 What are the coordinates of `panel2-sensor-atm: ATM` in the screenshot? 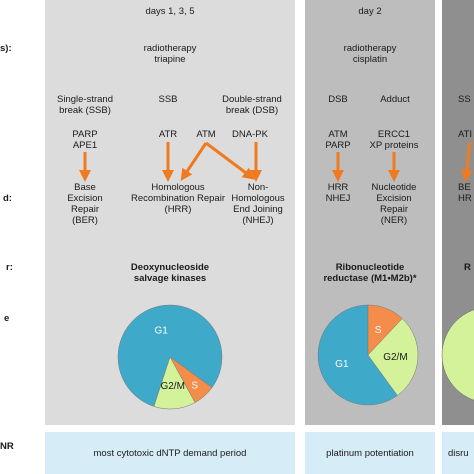 It's located at (338, 134).